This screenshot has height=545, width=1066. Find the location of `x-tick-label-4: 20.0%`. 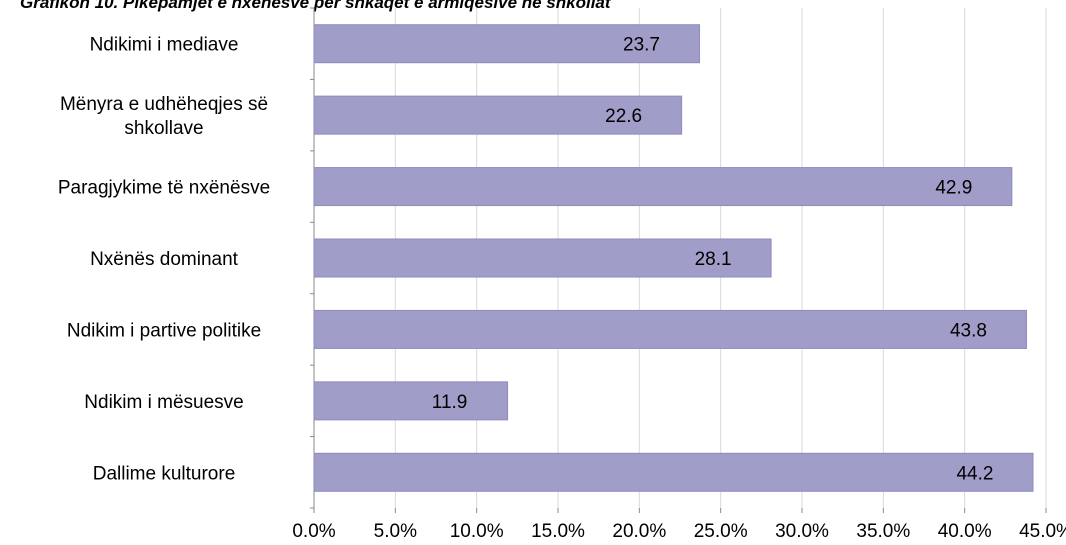

x-tick-label-4: 20.0% is located at coordinates (639, 531).